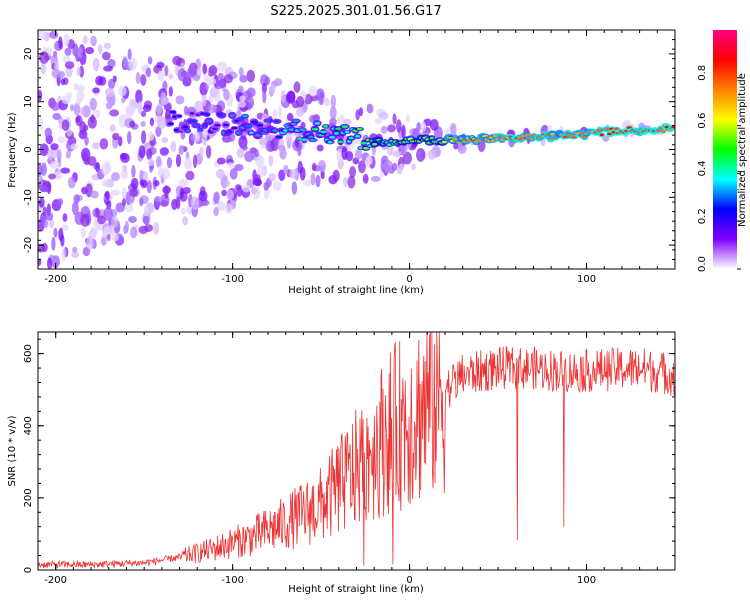 Image resolution: width=750 pixels, height=600 pixels. Describe the element at coordinates (28, 425) in the screenshot. I see `snr-y-tick-label: 400` at that location.